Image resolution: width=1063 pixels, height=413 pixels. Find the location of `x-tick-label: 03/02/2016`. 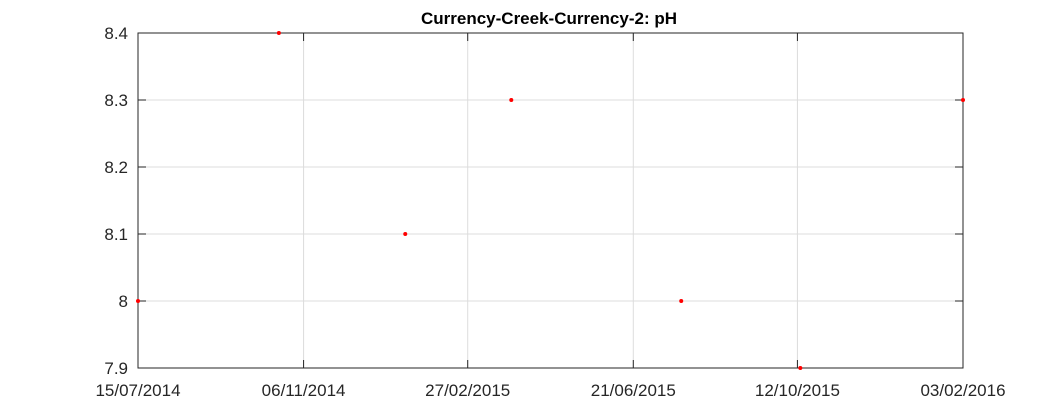

x-tick-label: 03/02/2016 is located at coordinates (962, 390).